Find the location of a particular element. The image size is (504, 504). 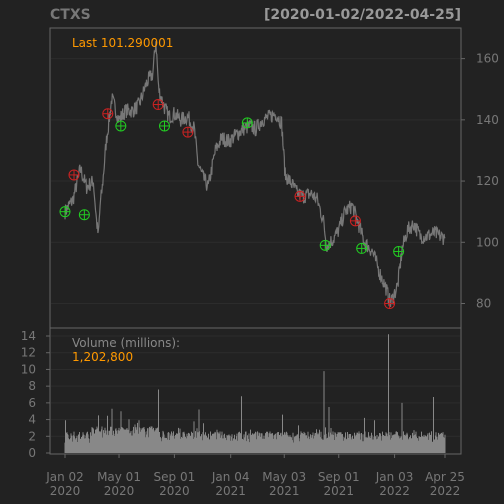

time-tick-label-date: Jan 03 is located at coordinates (394, 477).